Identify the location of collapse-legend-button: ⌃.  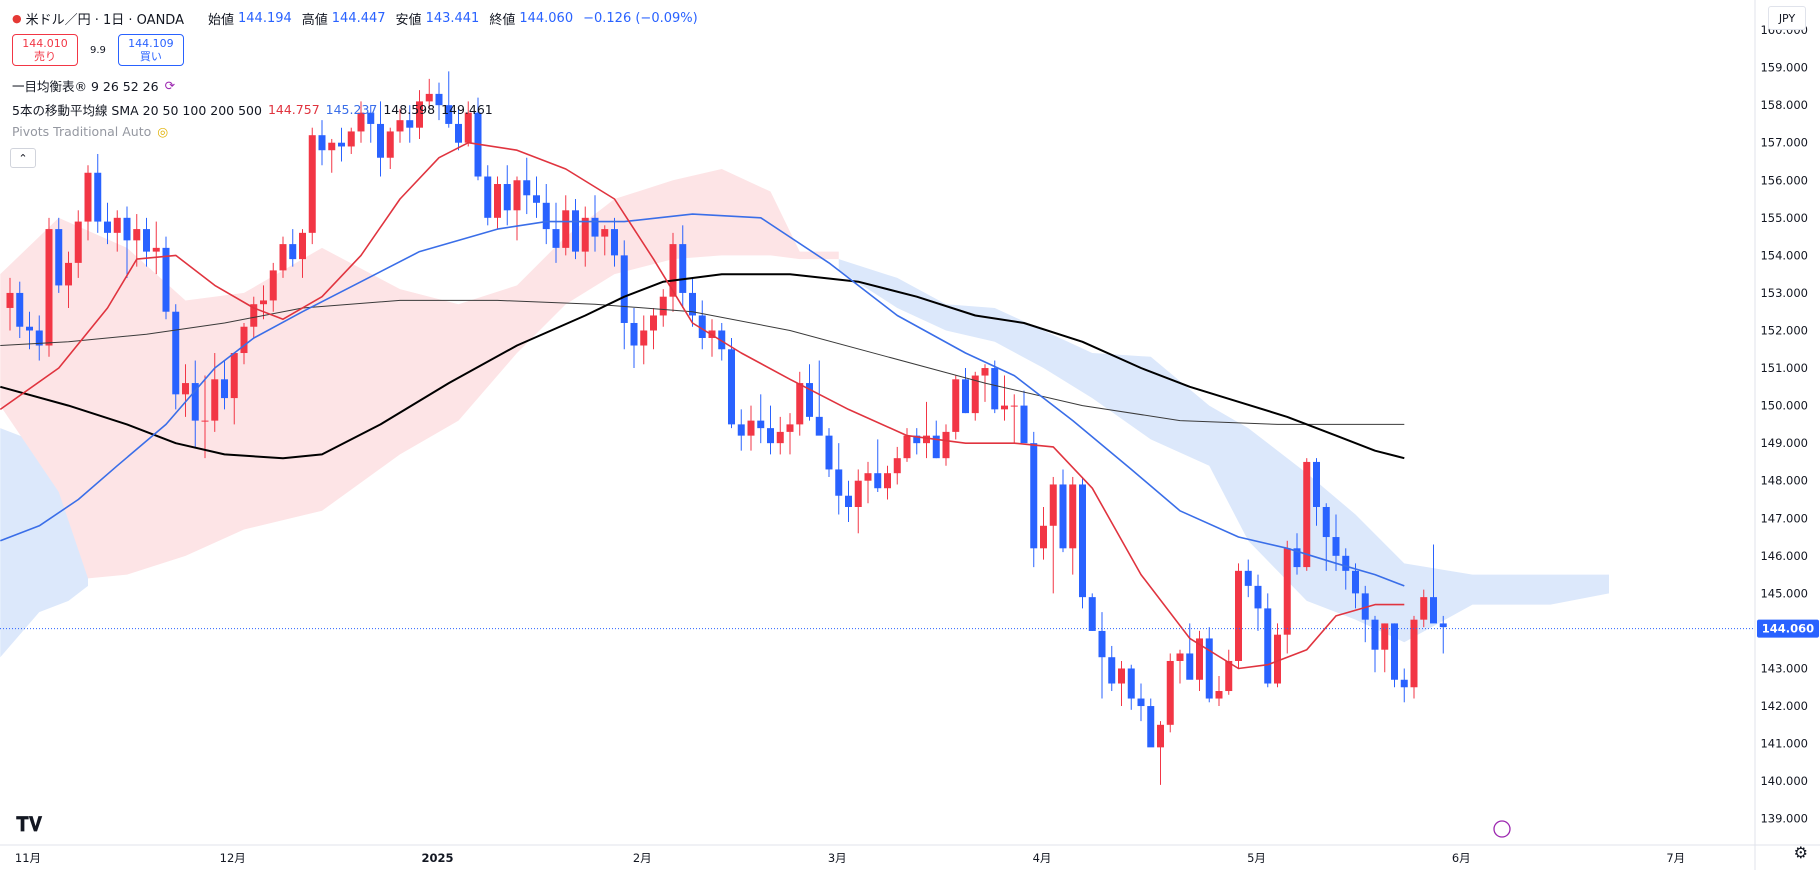
(23, 158).